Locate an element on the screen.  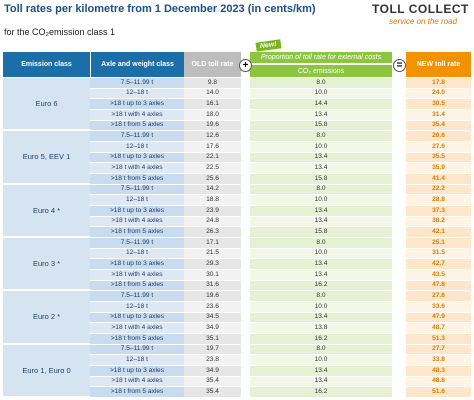
old-rate: 9.8 is located at coordinates (212, 83).